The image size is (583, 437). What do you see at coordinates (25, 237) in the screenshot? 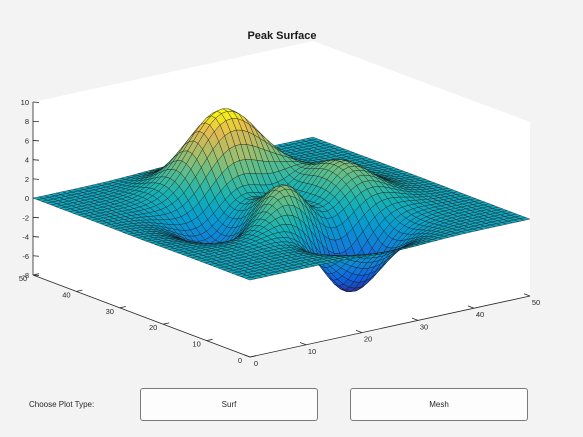
I see `z-tick-label: -4` at bounding box center [25, 237].